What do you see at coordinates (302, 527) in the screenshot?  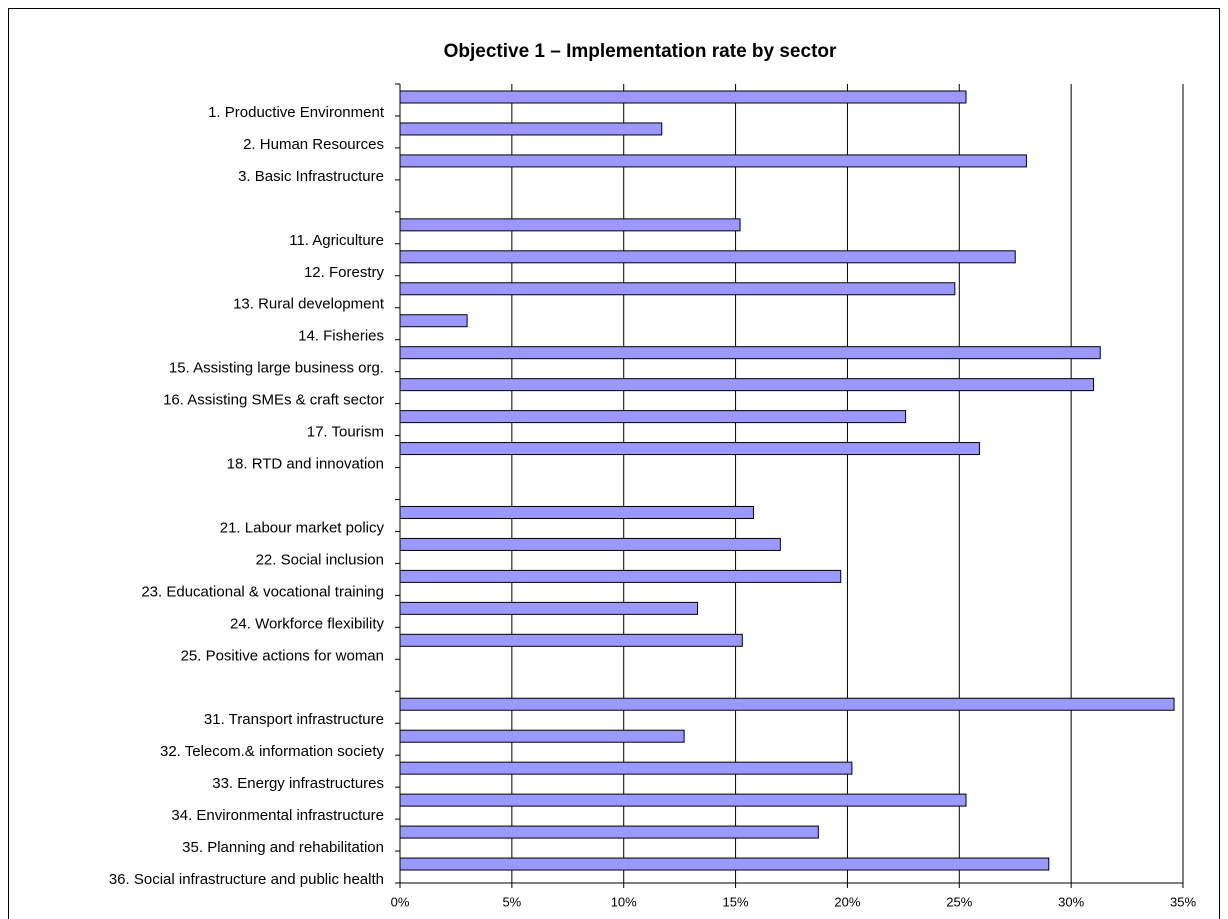 I see `y-tick-label: 21. Labour market policy` at bounding box center [302, 527].